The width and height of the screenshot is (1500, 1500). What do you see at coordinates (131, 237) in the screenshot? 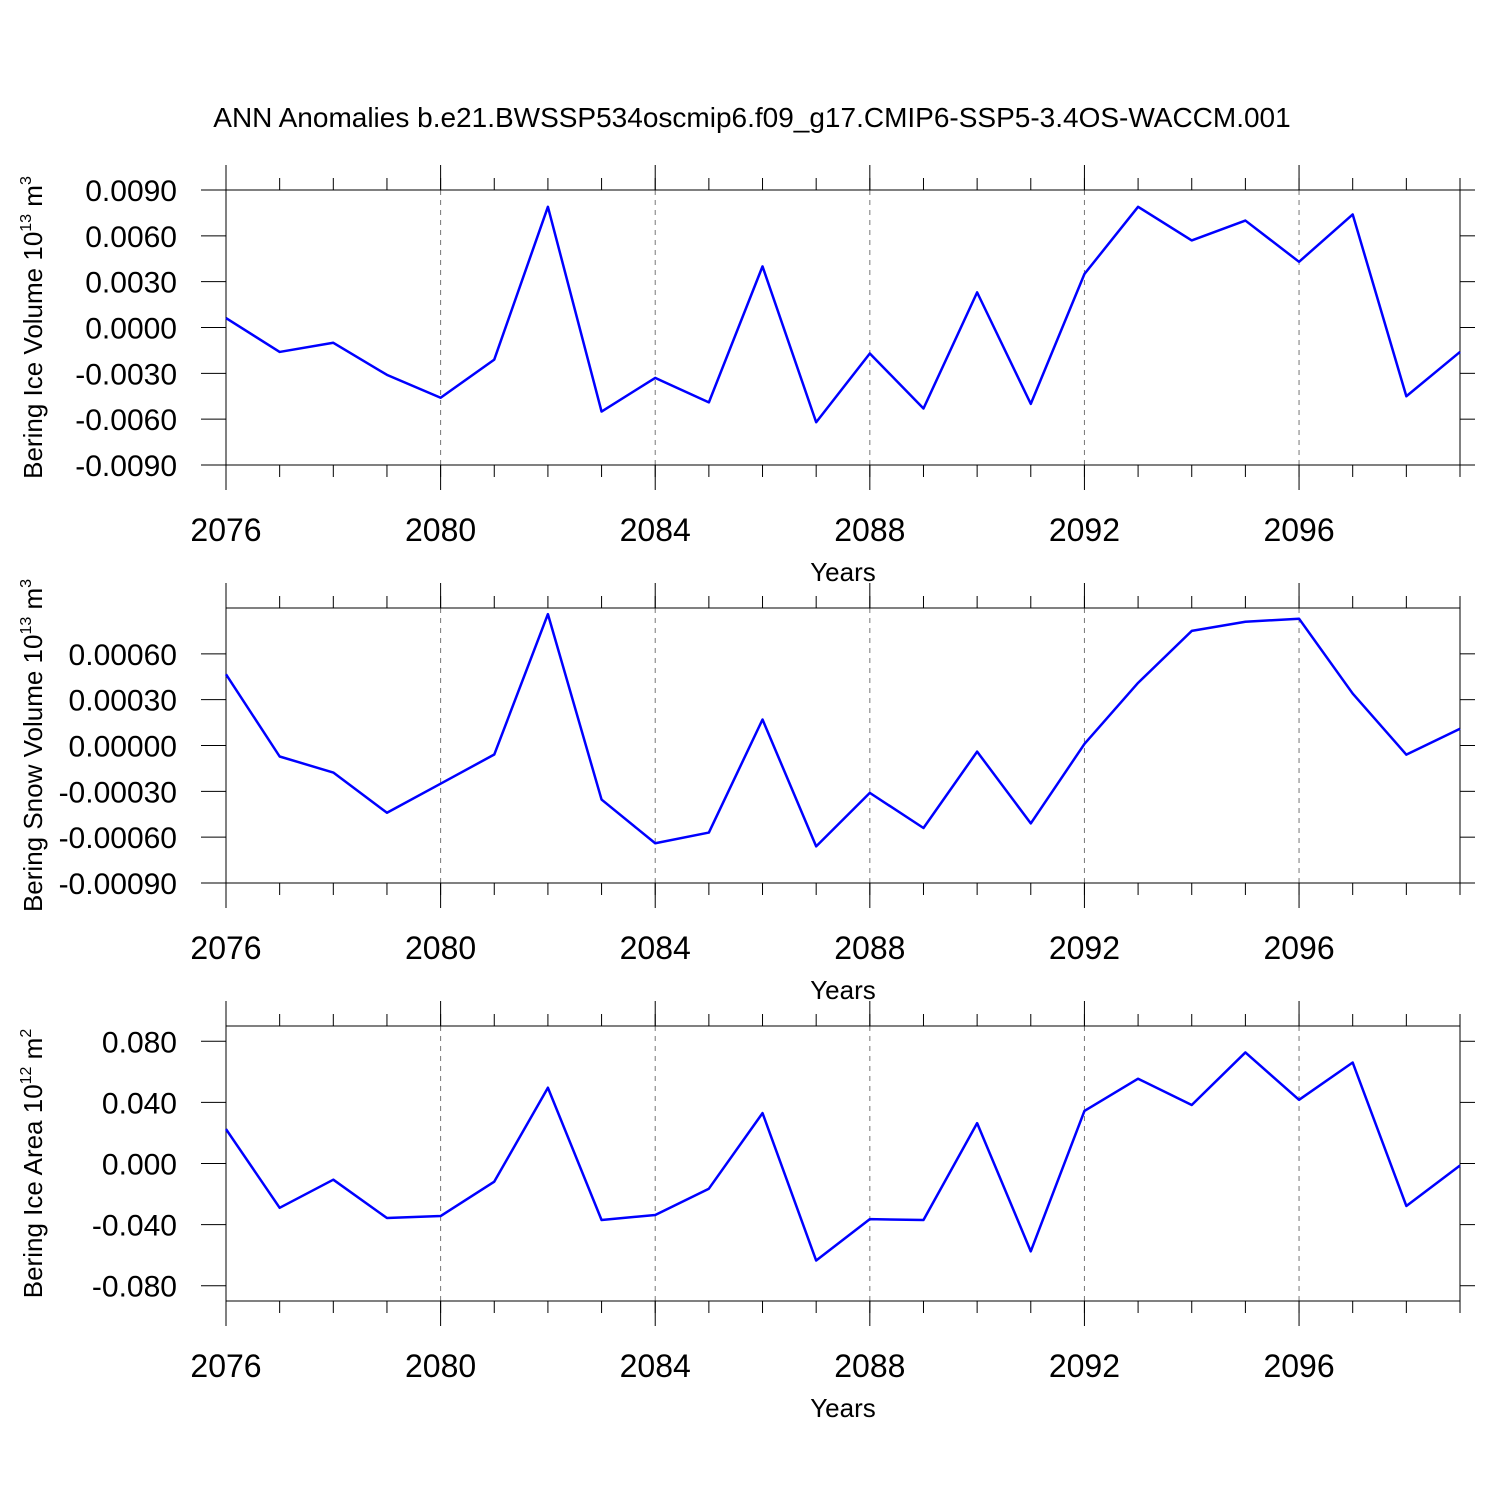
I see `y-tick-label: 0.0060` at bounding box center [131, 237].